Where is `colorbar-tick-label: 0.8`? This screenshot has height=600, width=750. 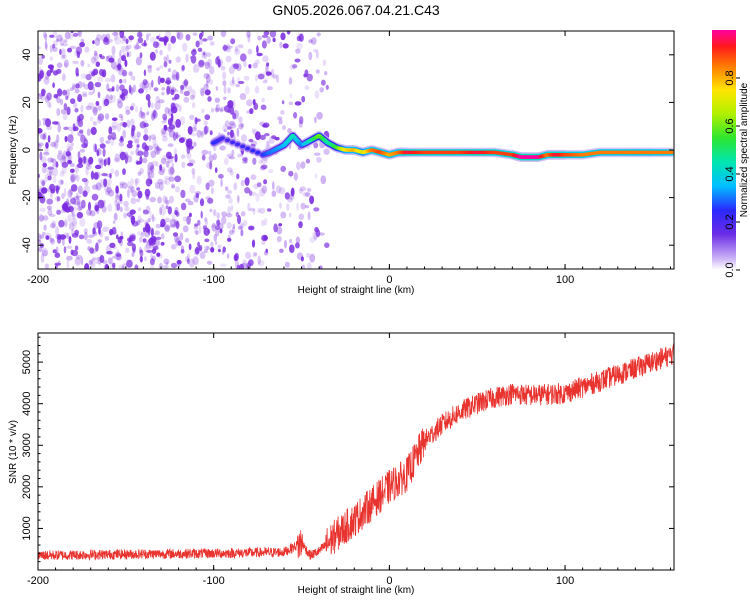 colorbar-tick-label: 0.8 is located at coordinates (730, 77).